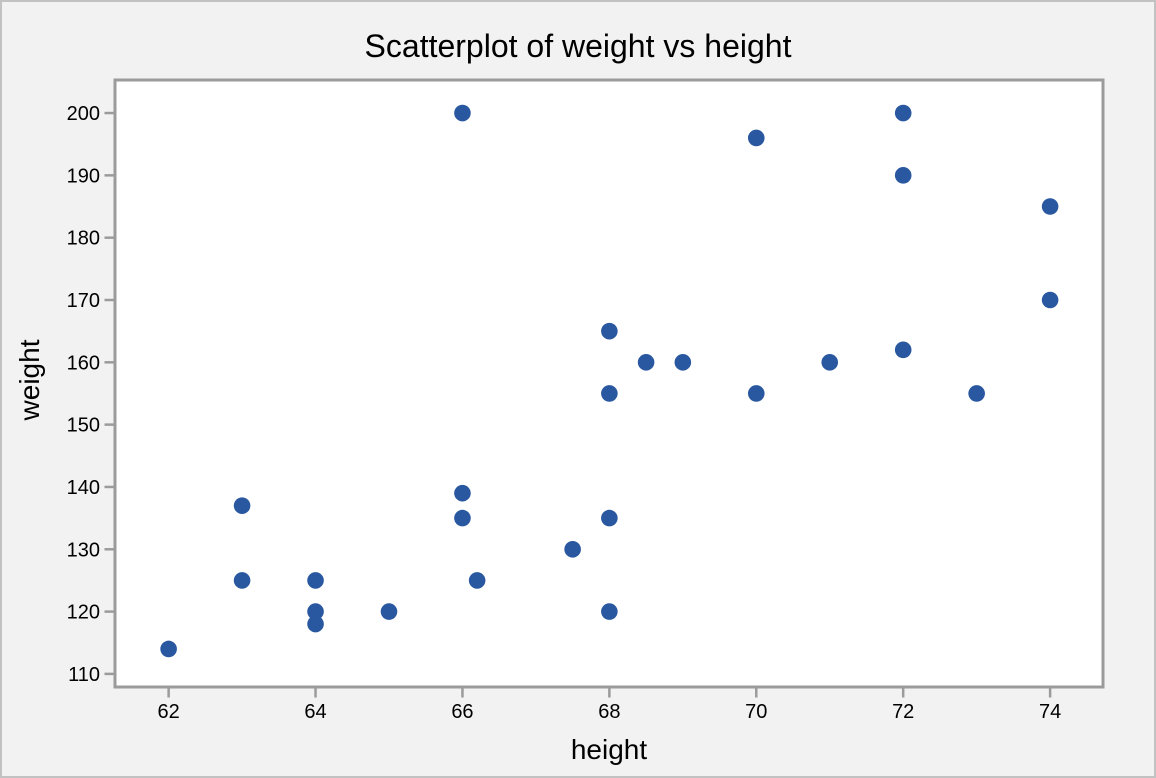  What do you see at coordinates (83, 114) in the screenshot?
I see `y-tick-label: 200` at bounding box center [83, 114].